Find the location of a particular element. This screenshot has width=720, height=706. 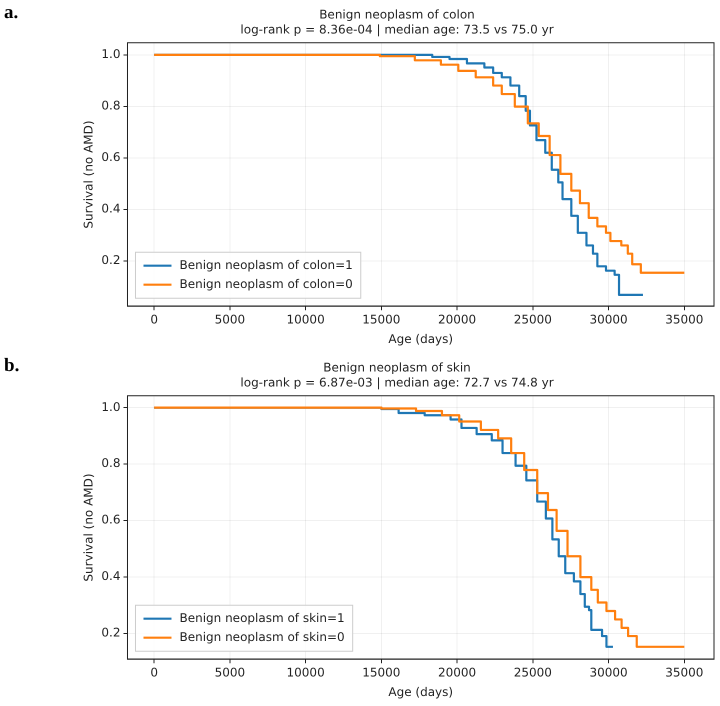

chart-subtitle: log-rank p = 6.87e-03 | median age: 72.7 vs 74.8 yr is located at coordinates (397, 383).